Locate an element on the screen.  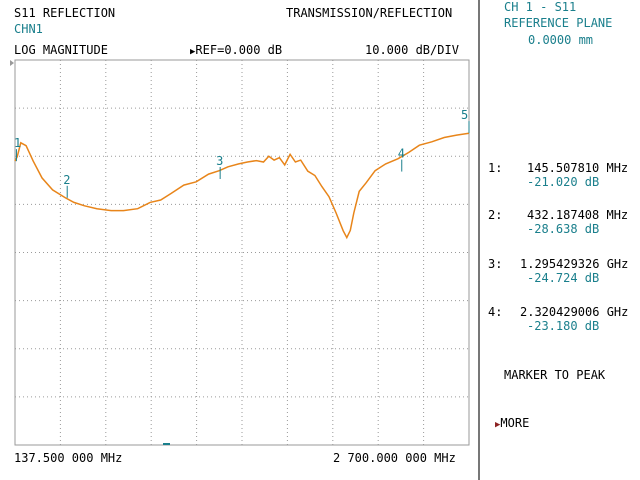
side-subtitle: REFERENCE PLANE is located at coordinates (558, 23).